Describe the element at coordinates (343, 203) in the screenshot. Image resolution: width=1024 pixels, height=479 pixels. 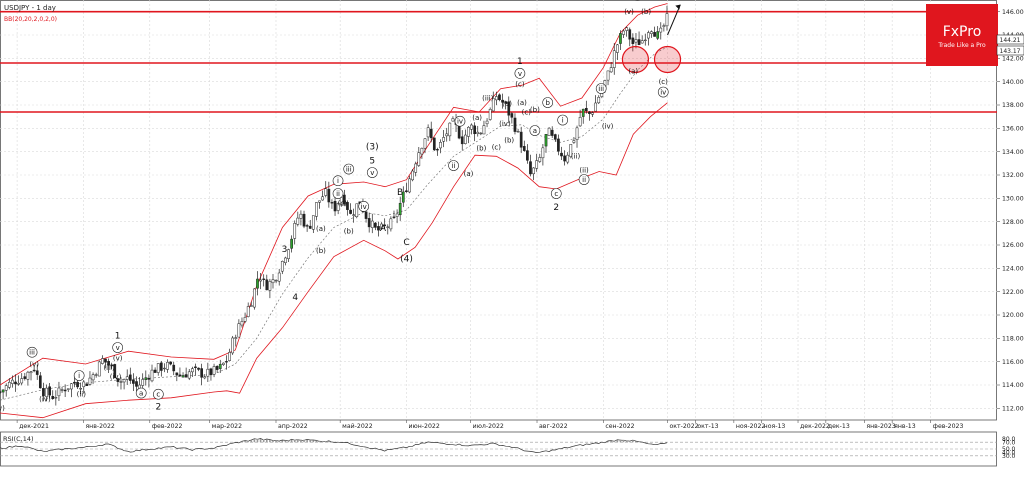
I see `wave-label: (c)` at that location.